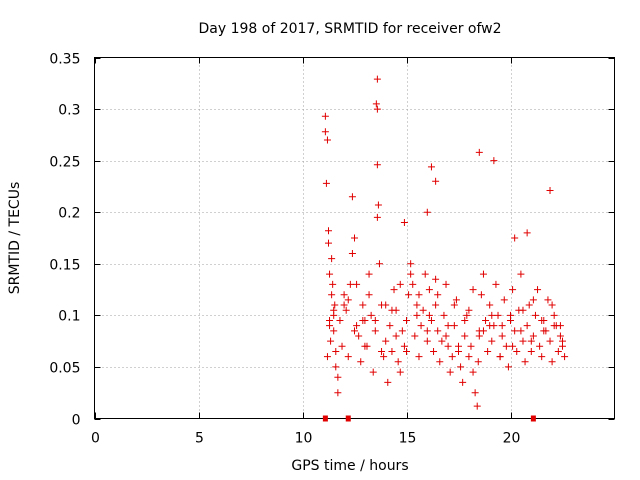  I want to click on y-tick-label: 0.05, so click(64, 369).